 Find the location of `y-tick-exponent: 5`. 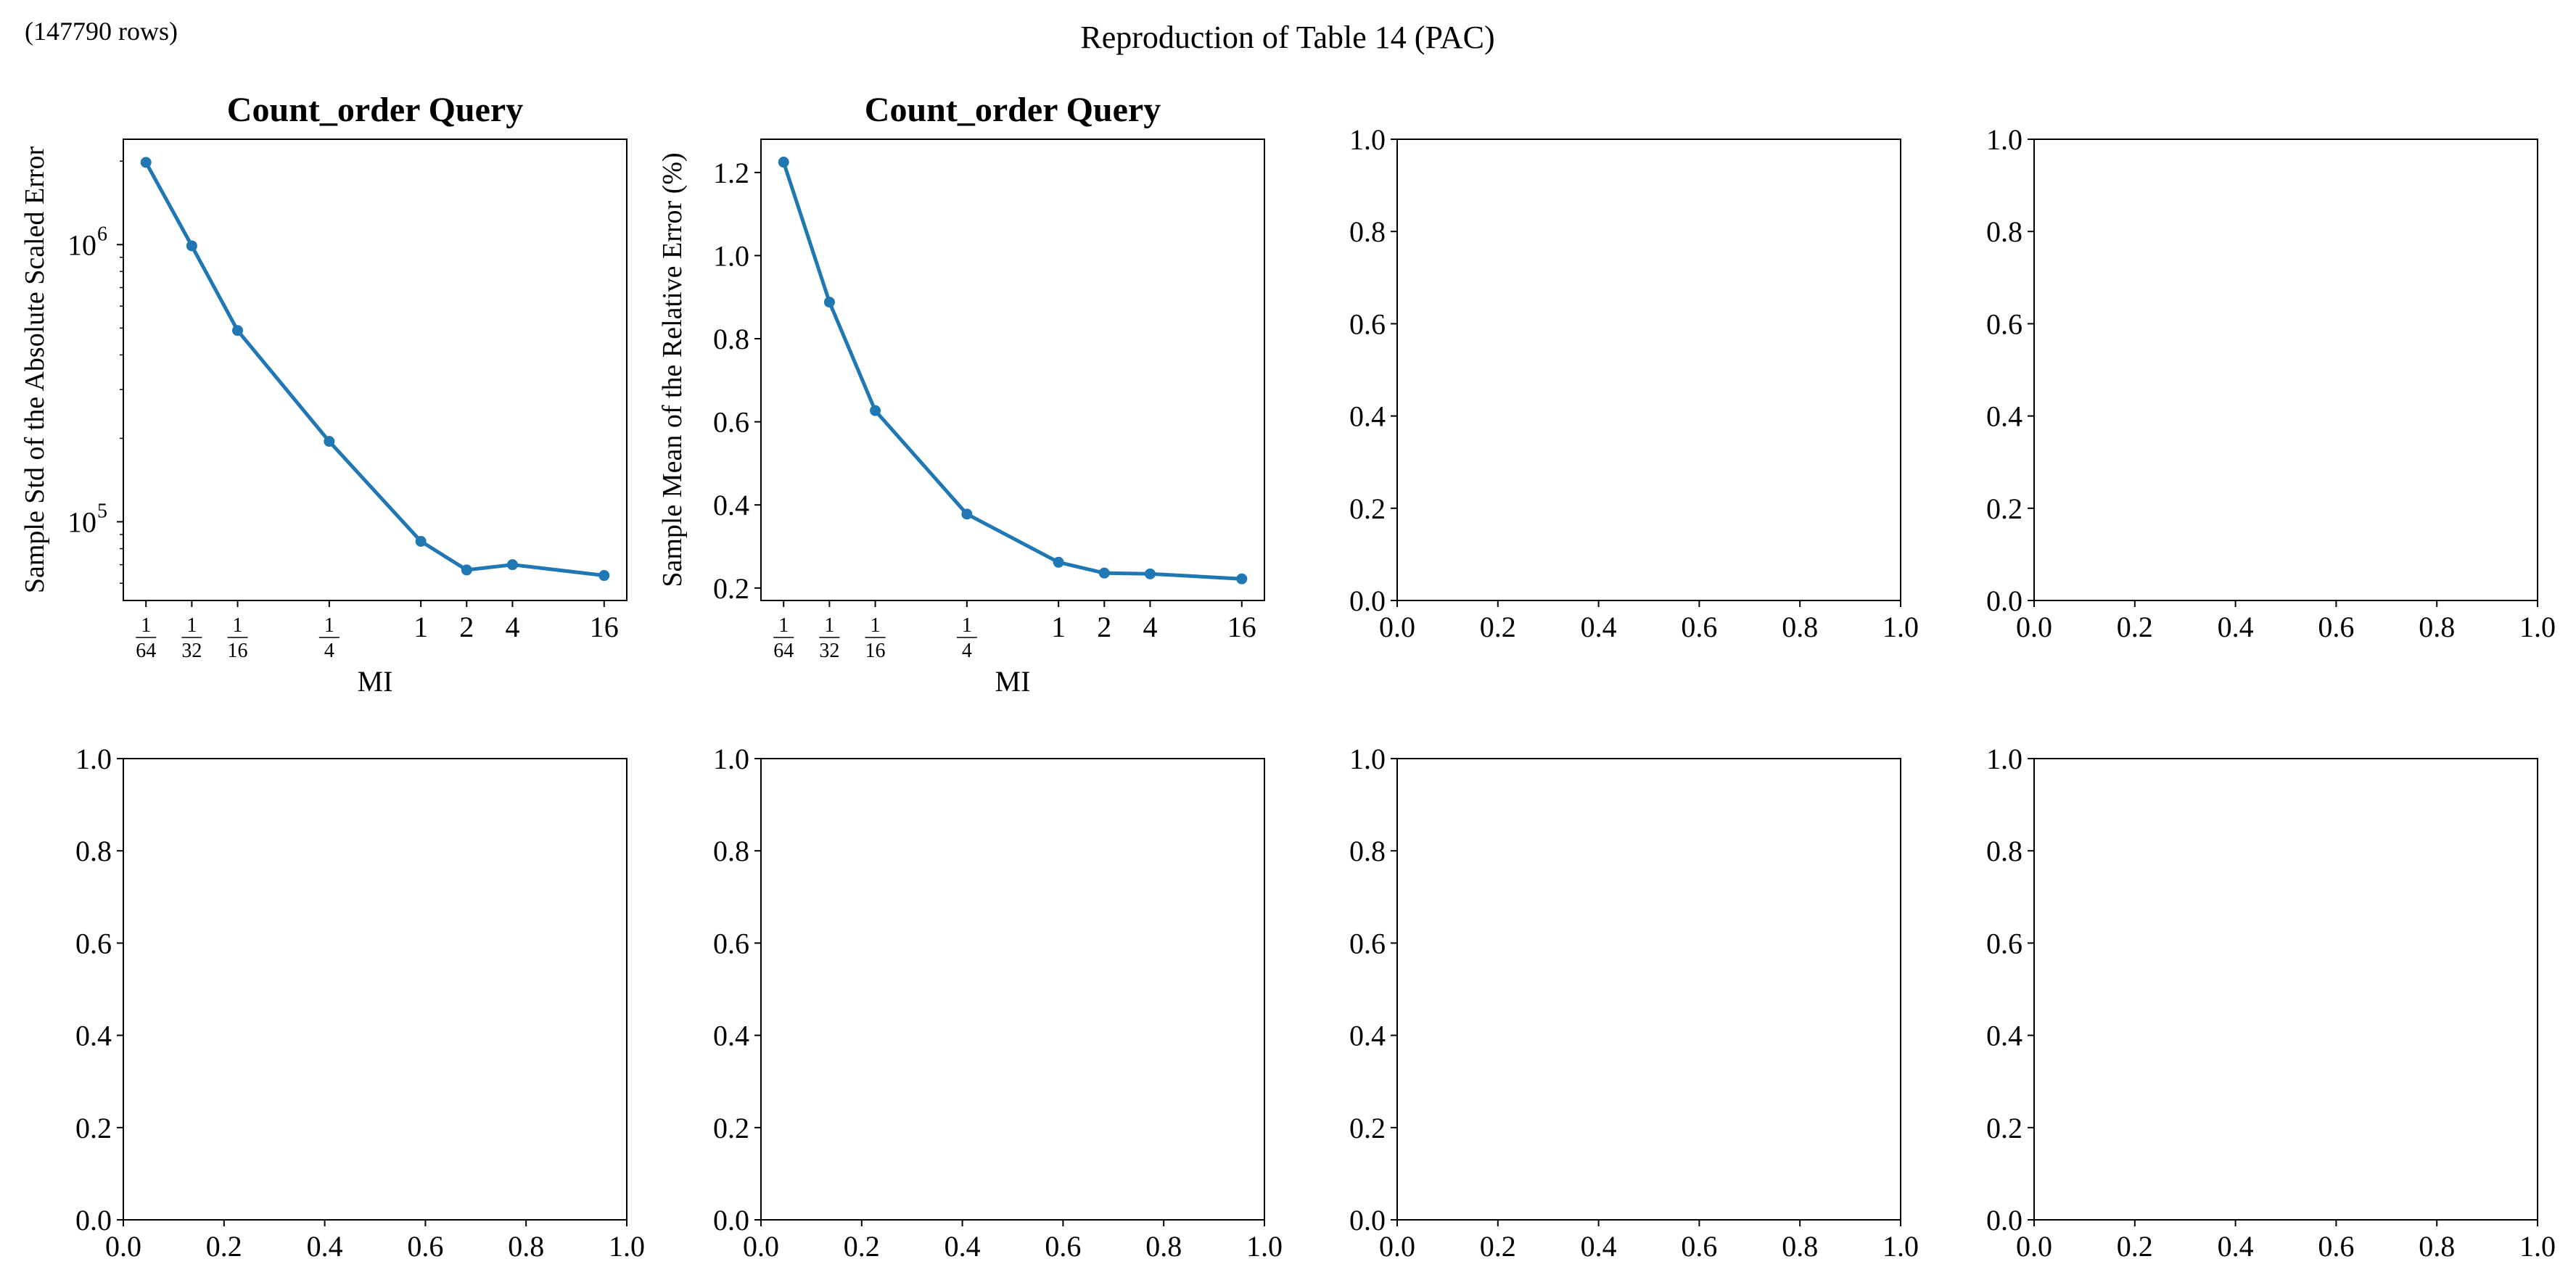

y-tick-exponent: 5 is located at coordinates (102, 511).